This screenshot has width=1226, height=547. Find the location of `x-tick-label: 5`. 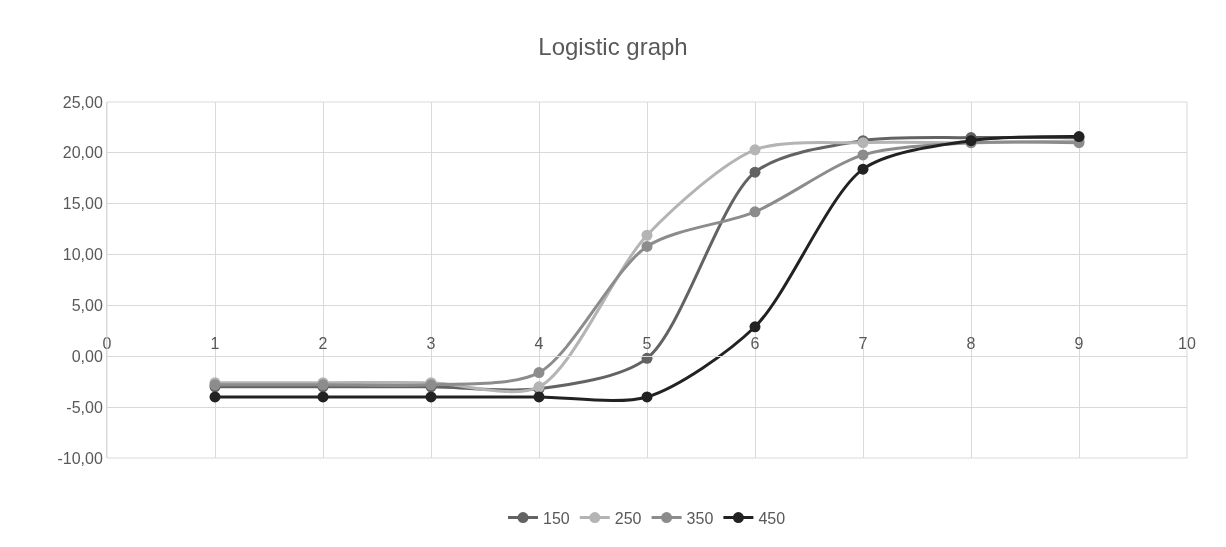

x-tick-label: 5 is located at coordinates (647, 344).